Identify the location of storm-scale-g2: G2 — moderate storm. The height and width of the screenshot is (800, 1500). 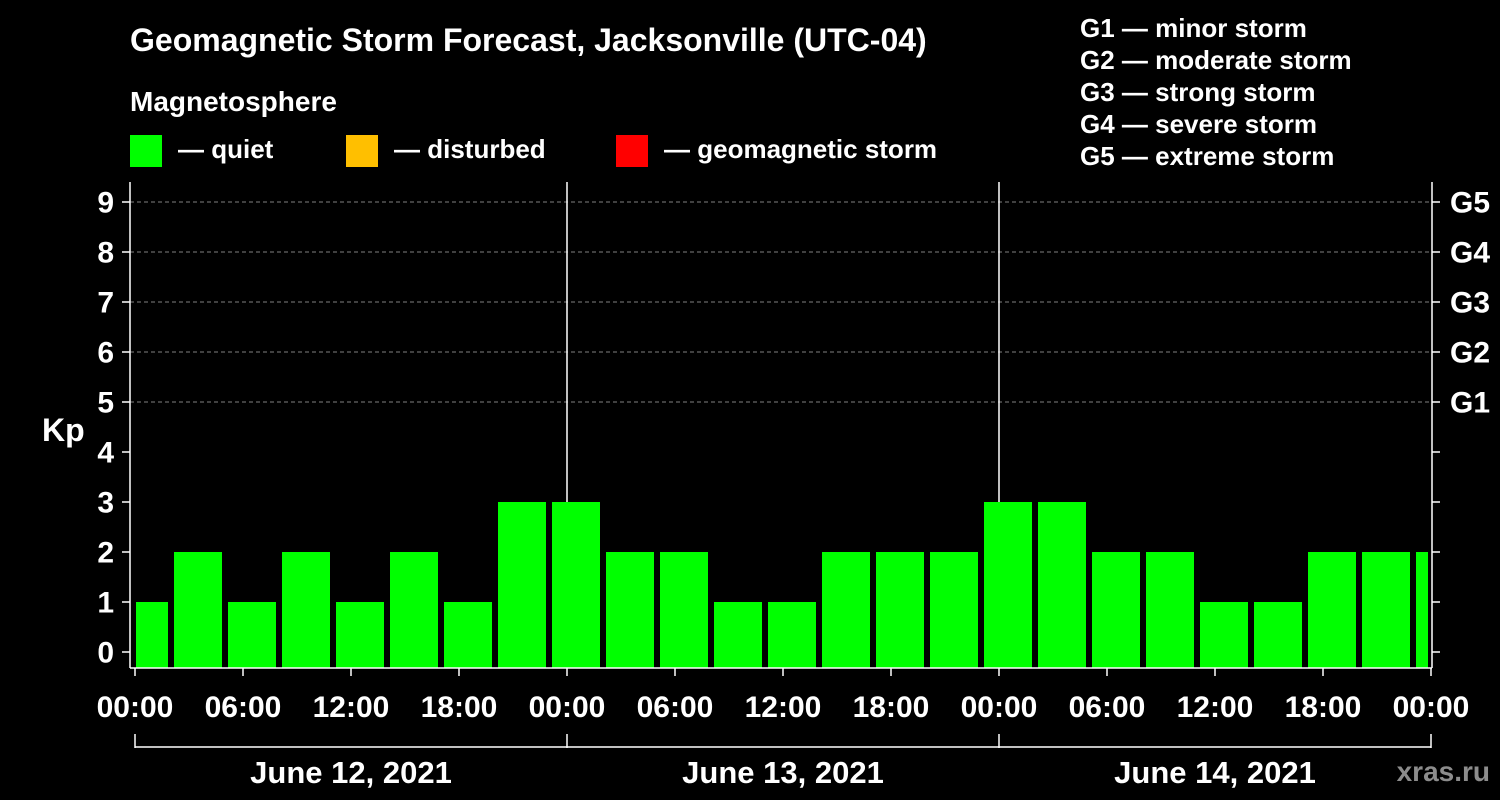
(1216, 60).